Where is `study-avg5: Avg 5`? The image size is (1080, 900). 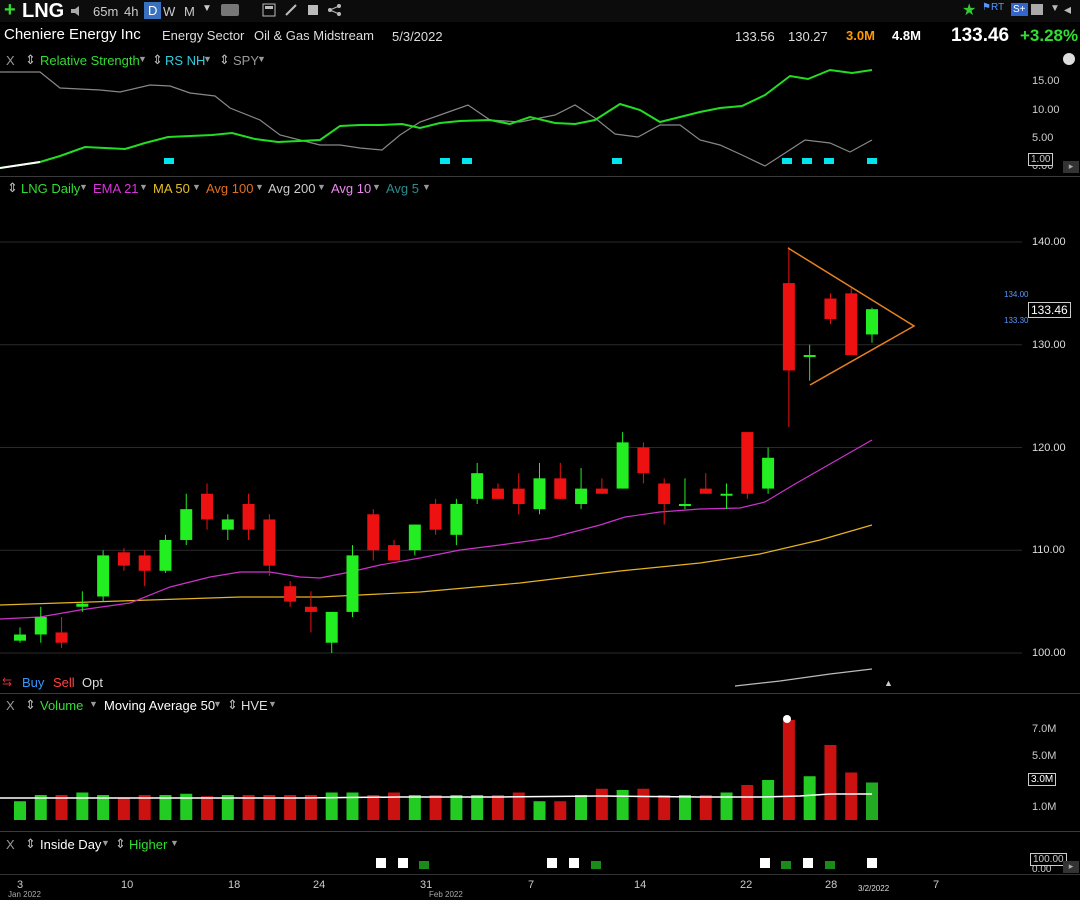 study-avg5: Avg 5 is located at coordinates (403, 188).